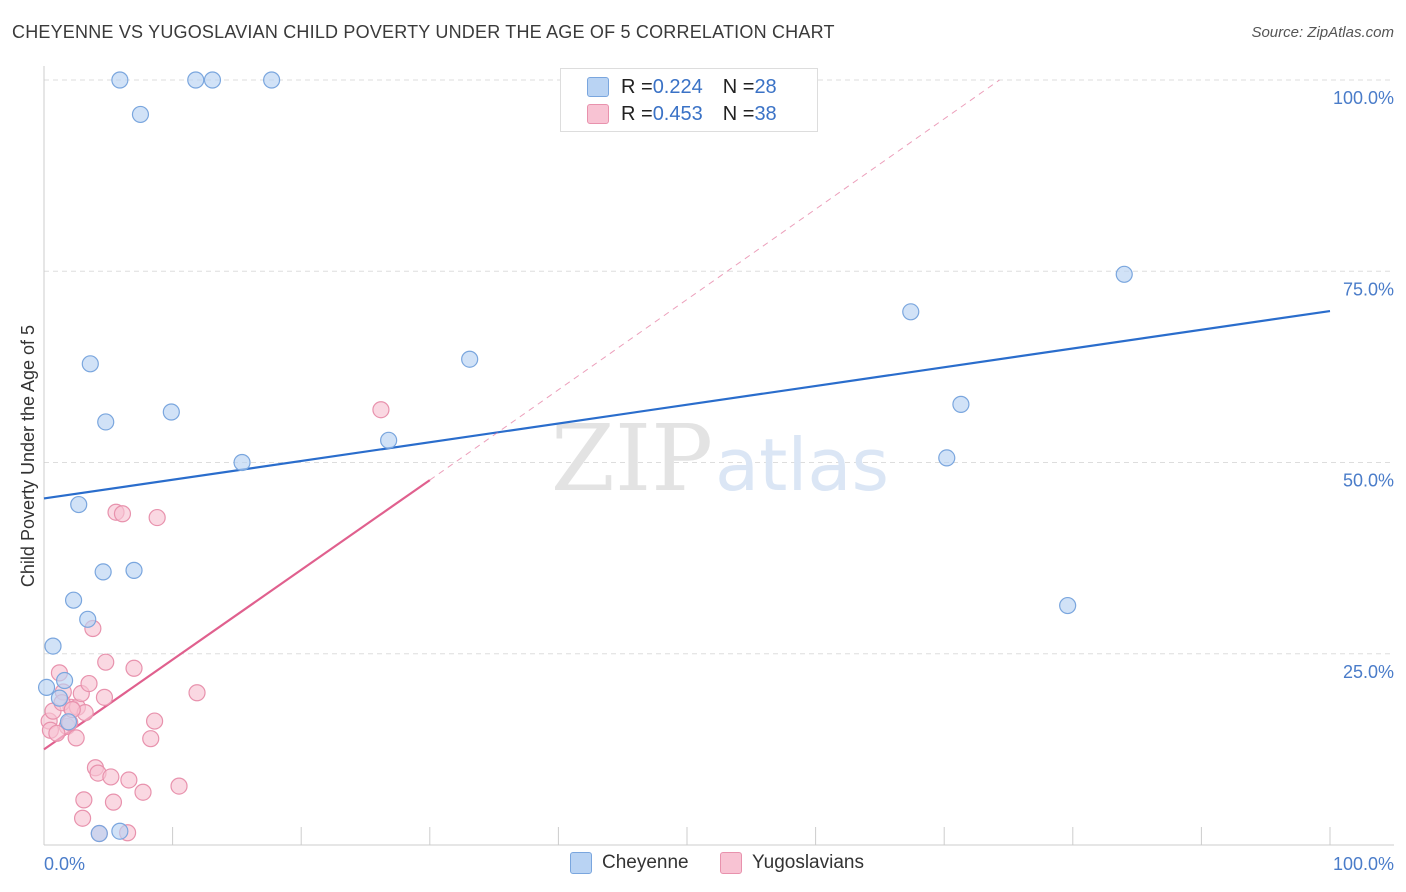 The height and width of the screenshot is (892, 1406). I want to click on y-tick-labels: 100.0% 75.0% 50.0% 25.0%, so click(1363, 385).